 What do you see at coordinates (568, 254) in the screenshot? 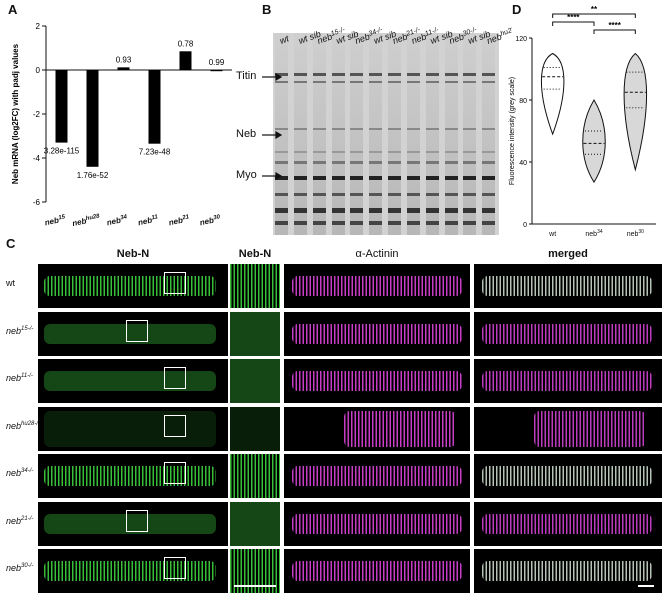
I see `col-header-merged: merged` at bounding box center [568, 254].